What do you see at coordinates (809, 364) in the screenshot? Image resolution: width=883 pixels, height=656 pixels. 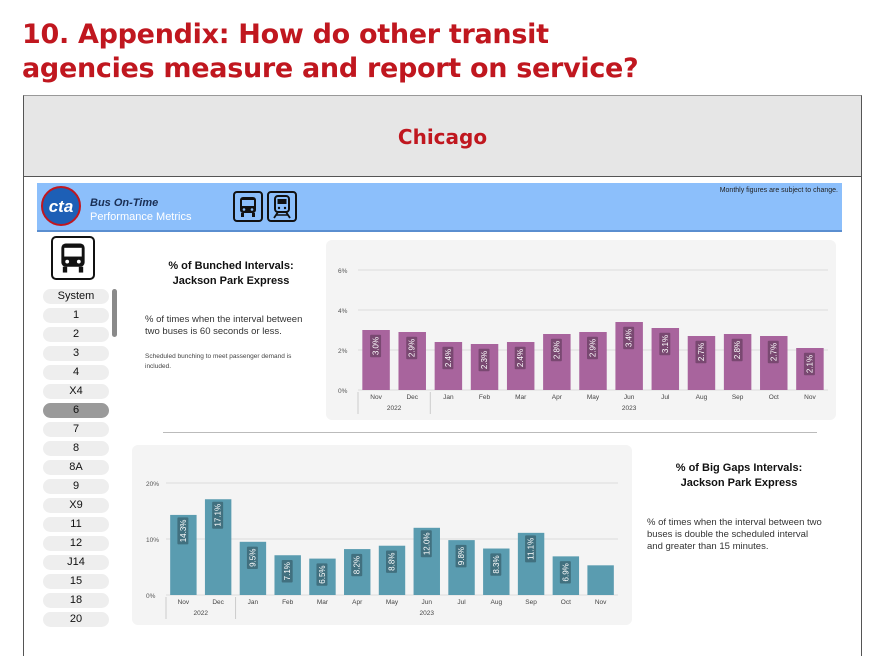 I see `bar-label-group: 2.1%` at bounding box center [809, 364].